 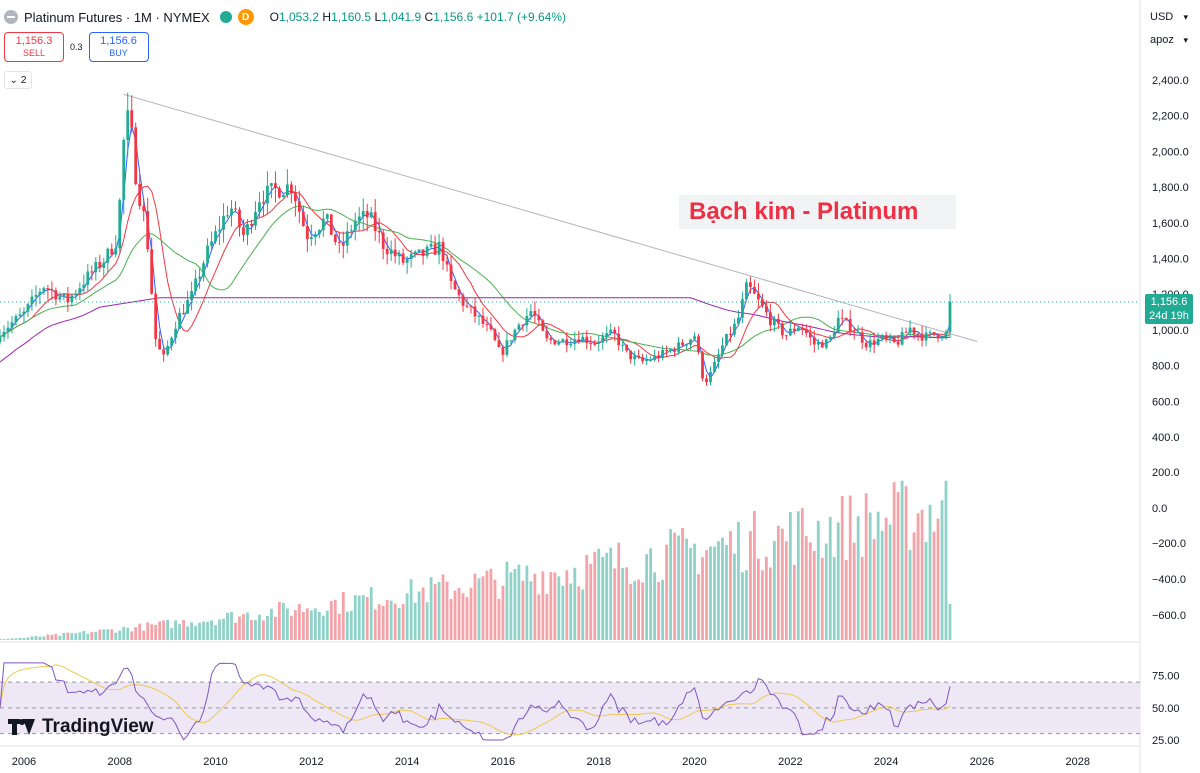 What do you see at coordinates (11, 17) in the screenshot?
I see `platinum-symbol-icon` at bounding box center [11, 17].